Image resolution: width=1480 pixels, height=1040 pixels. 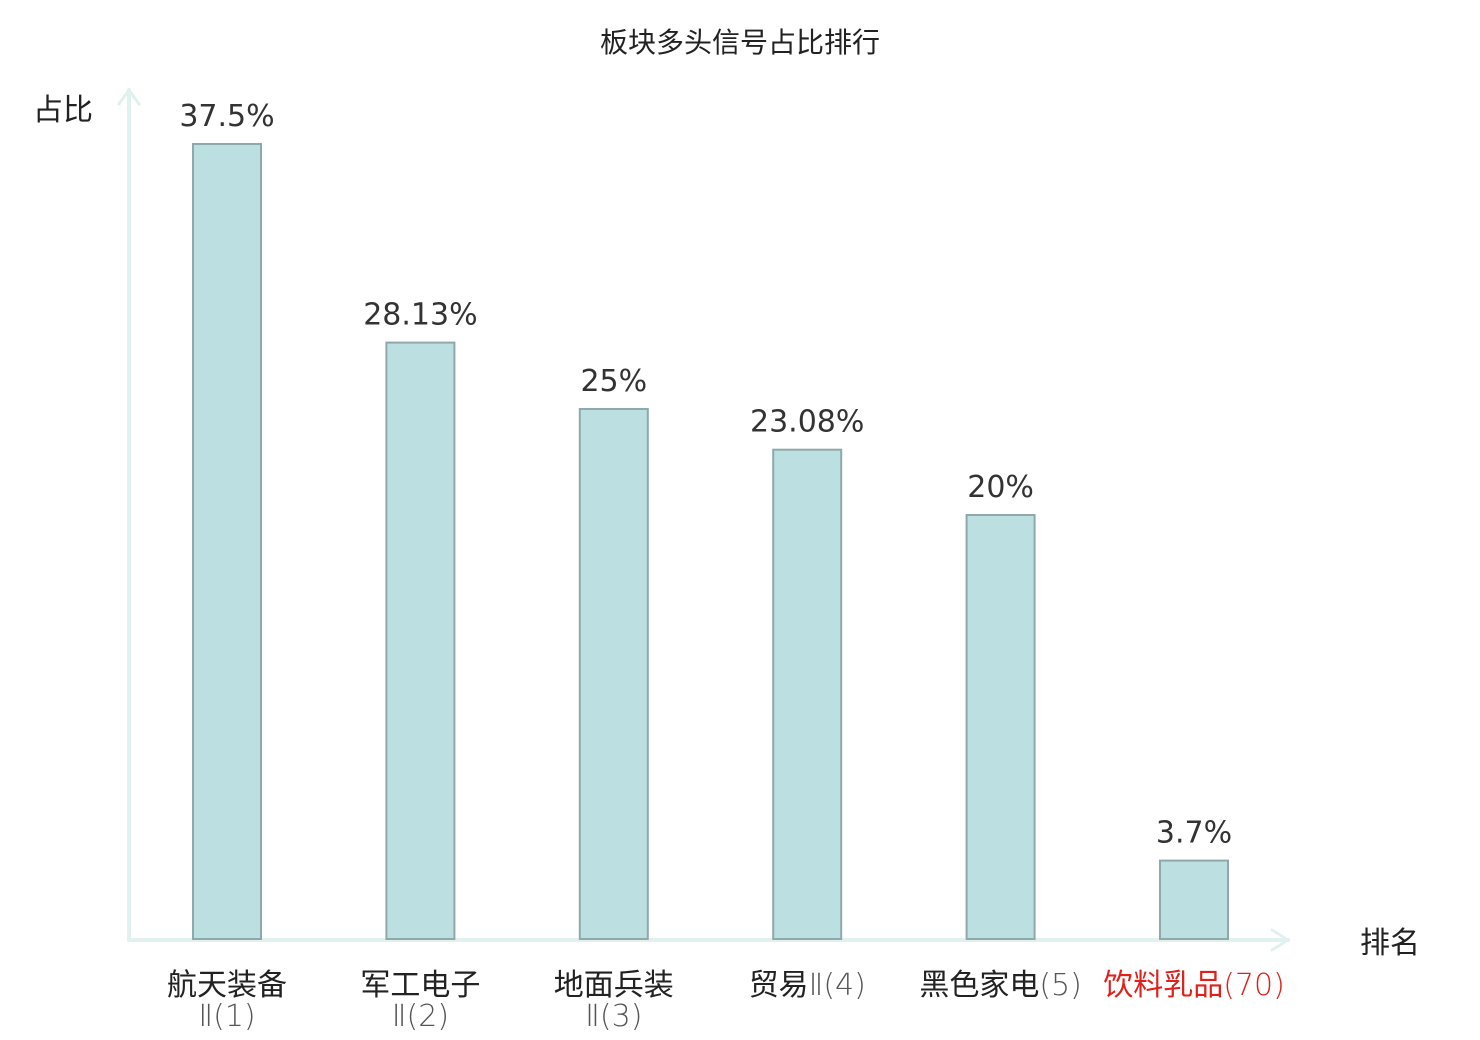 I want to click on svg-text: 贸易Ⅱ(4), so click(x=807, y=985).